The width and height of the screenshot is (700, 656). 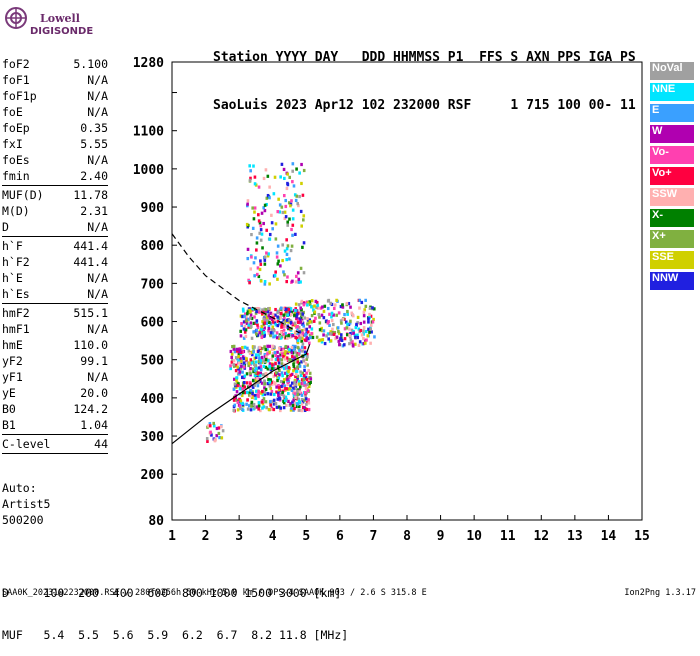 What do you see at coordinates (474, 536) in the screenshot?
I see `x-tick-label: 10` at bounding box center [474, 536].